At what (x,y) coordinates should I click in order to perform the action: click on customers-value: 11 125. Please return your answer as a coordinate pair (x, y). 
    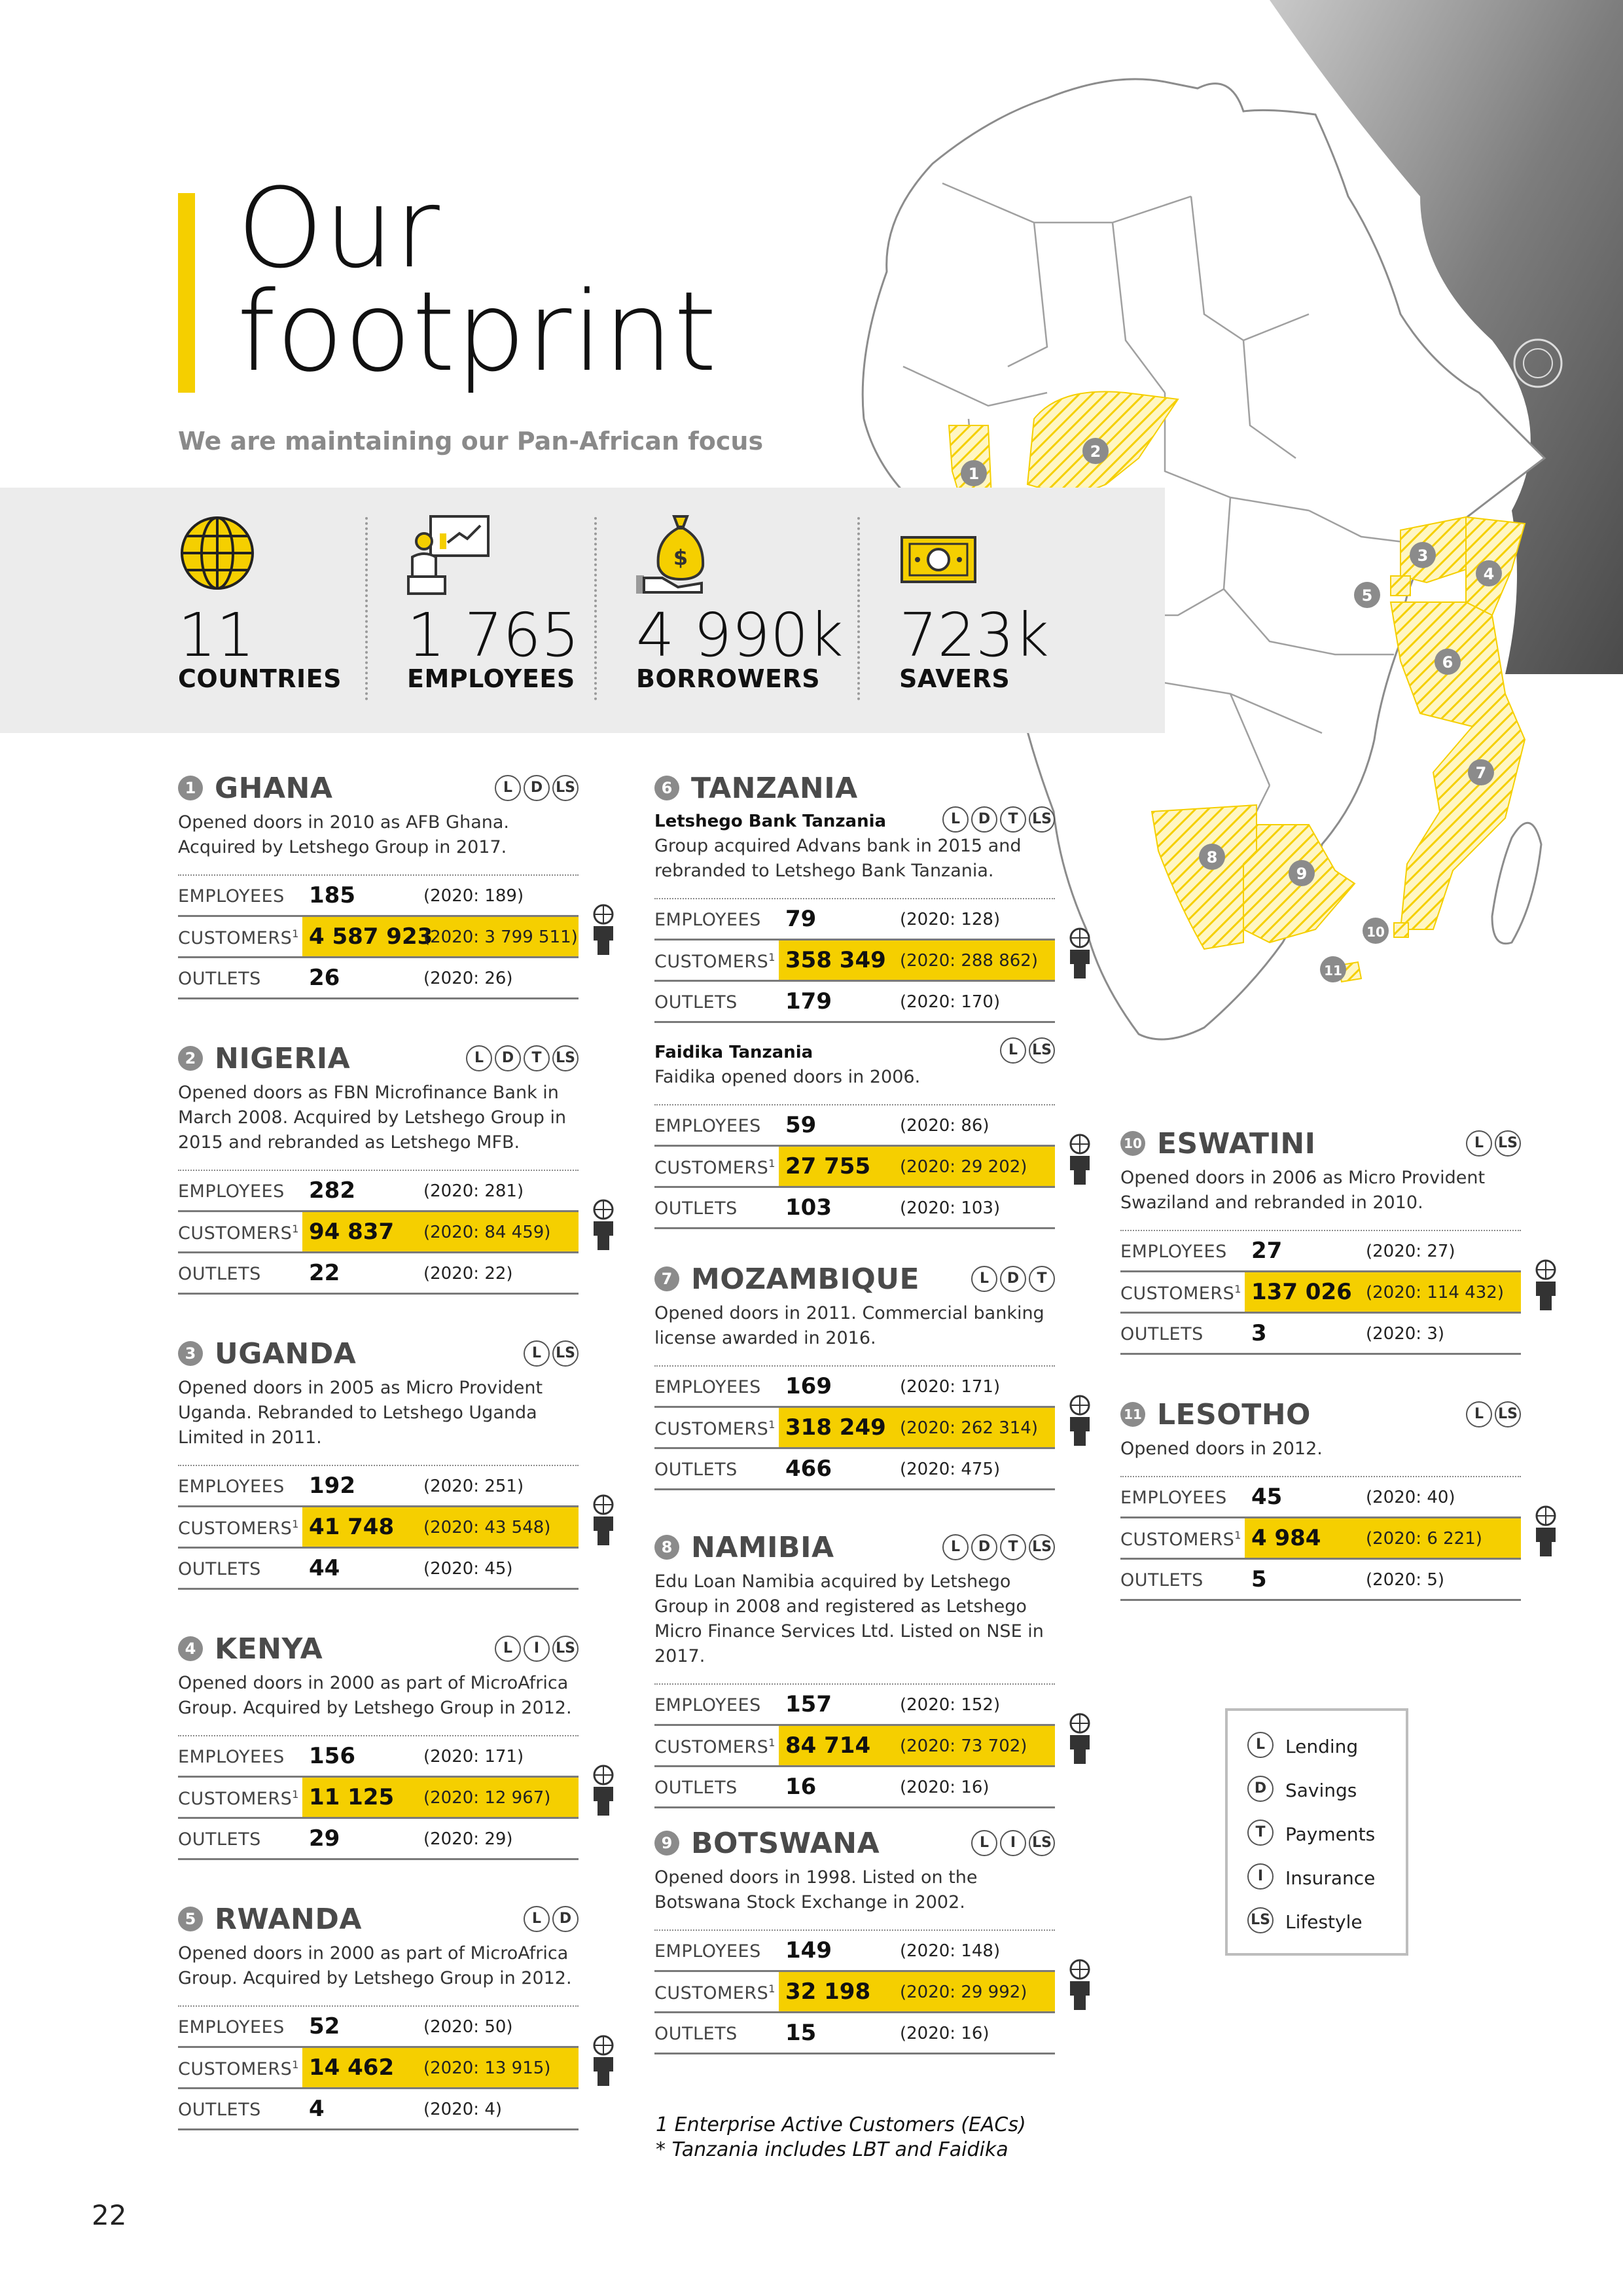
    Looking at the image, I should click on (352, 1797).